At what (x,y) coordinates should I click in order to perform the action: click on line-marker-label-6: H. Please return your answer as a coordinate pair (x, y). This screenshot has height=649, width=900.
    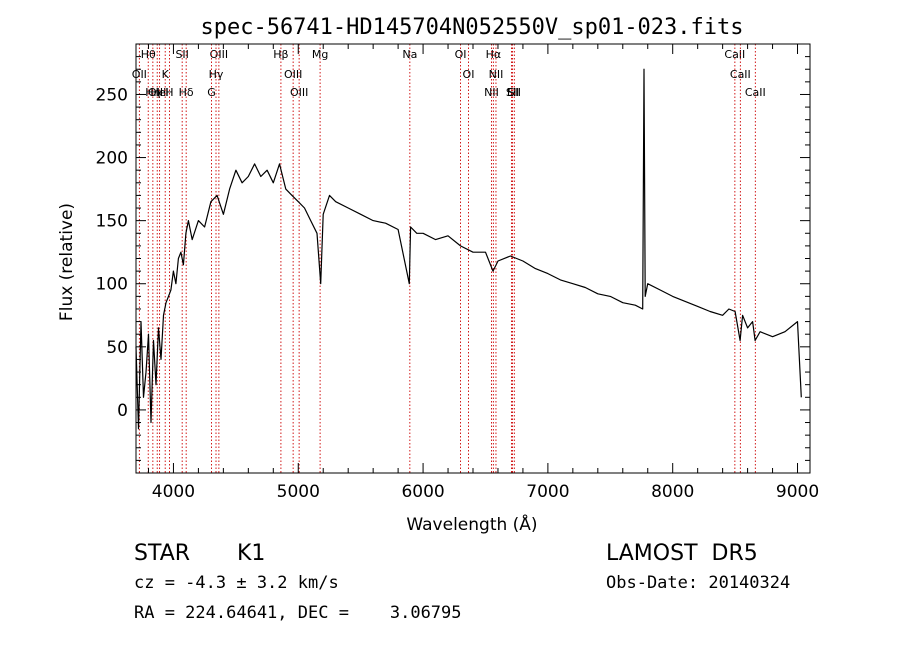
    Looking at the image, I should click on (169, 92).